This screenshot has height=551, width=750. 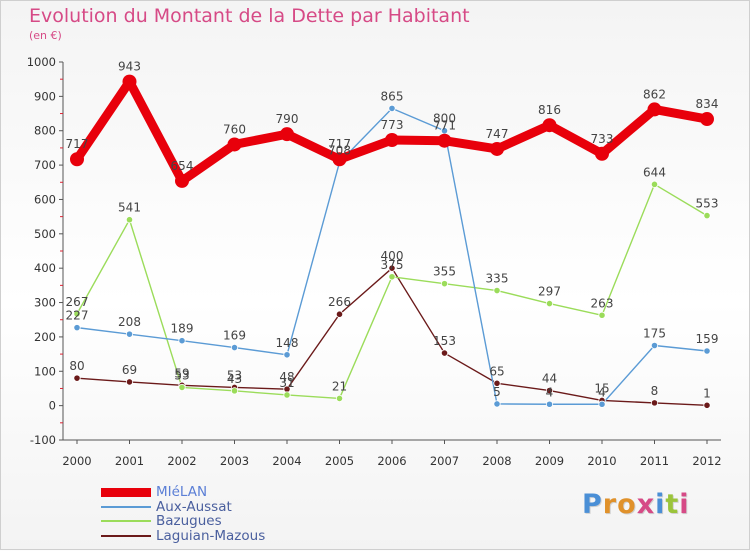 I want to click on data-label: 771, so click(x=444, y=126).